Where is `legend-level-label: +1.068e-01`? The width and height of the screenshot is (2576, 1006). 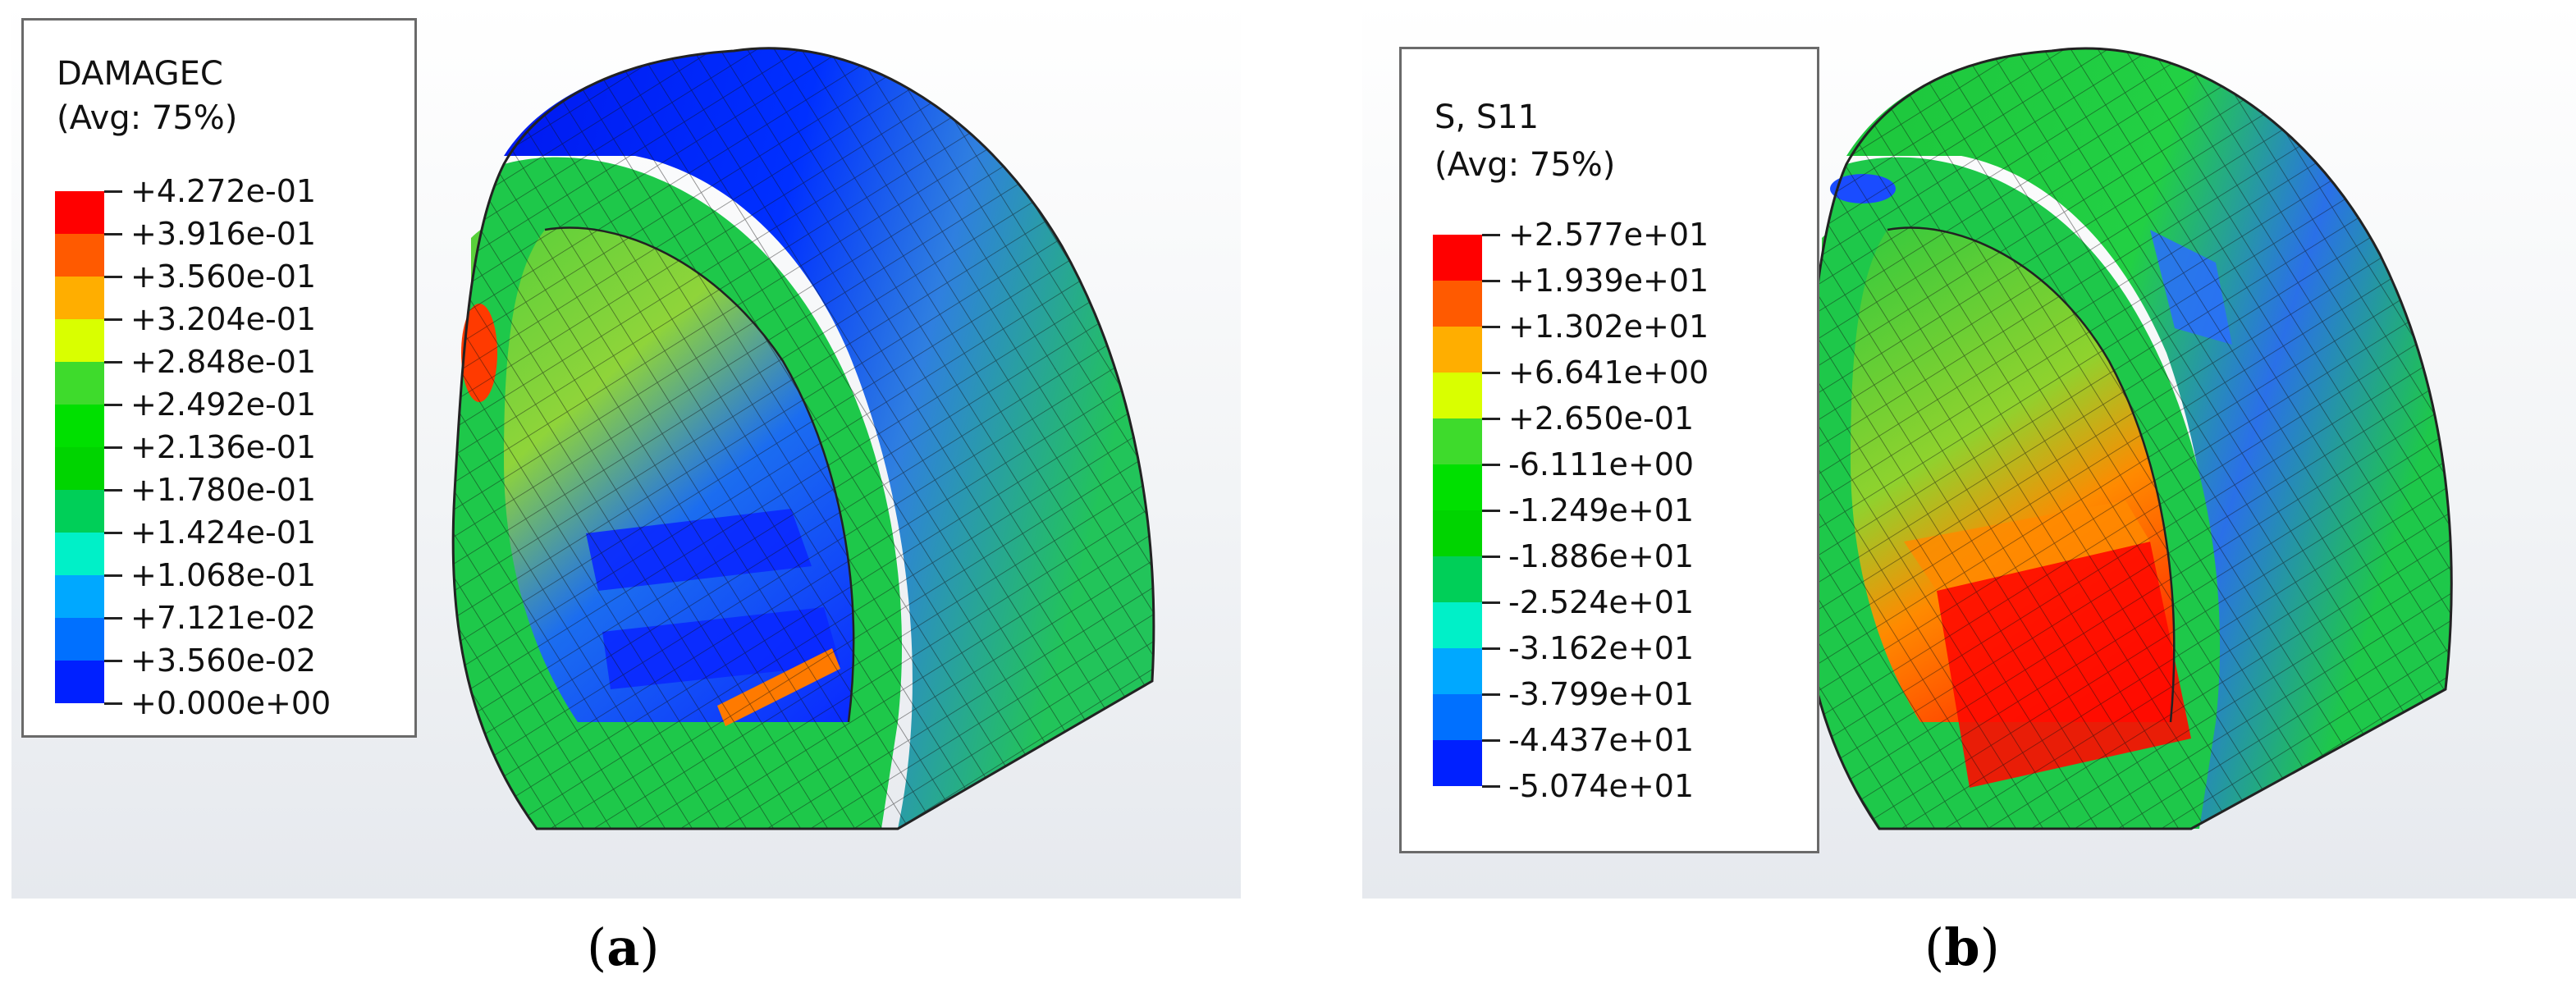 legend-level-label: +1.068e-01 is located at coordinates (223, 575).